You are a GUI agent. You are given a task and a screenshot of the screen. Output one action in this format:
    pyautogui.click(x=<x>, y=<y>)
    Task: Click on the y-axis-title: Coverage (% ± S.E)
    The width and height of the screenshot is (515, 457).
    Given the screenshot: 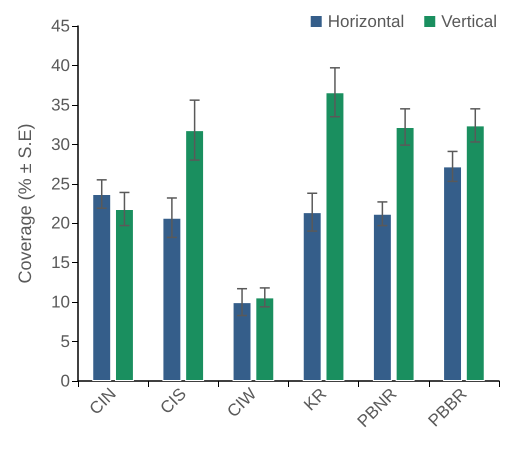 What is the action you would take?
    pyautogui.click(x=25, y=204)
    